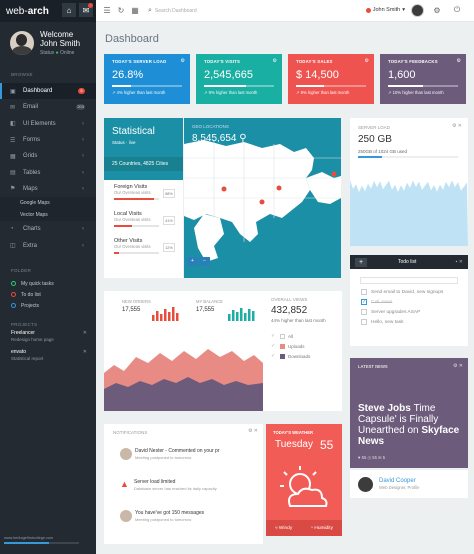  What do you see at coordinates (143, 193) in the screenshot?
I see `visit-row: Foreign Visits Our Overseas visits 88%` at bounding box center [143, 193].